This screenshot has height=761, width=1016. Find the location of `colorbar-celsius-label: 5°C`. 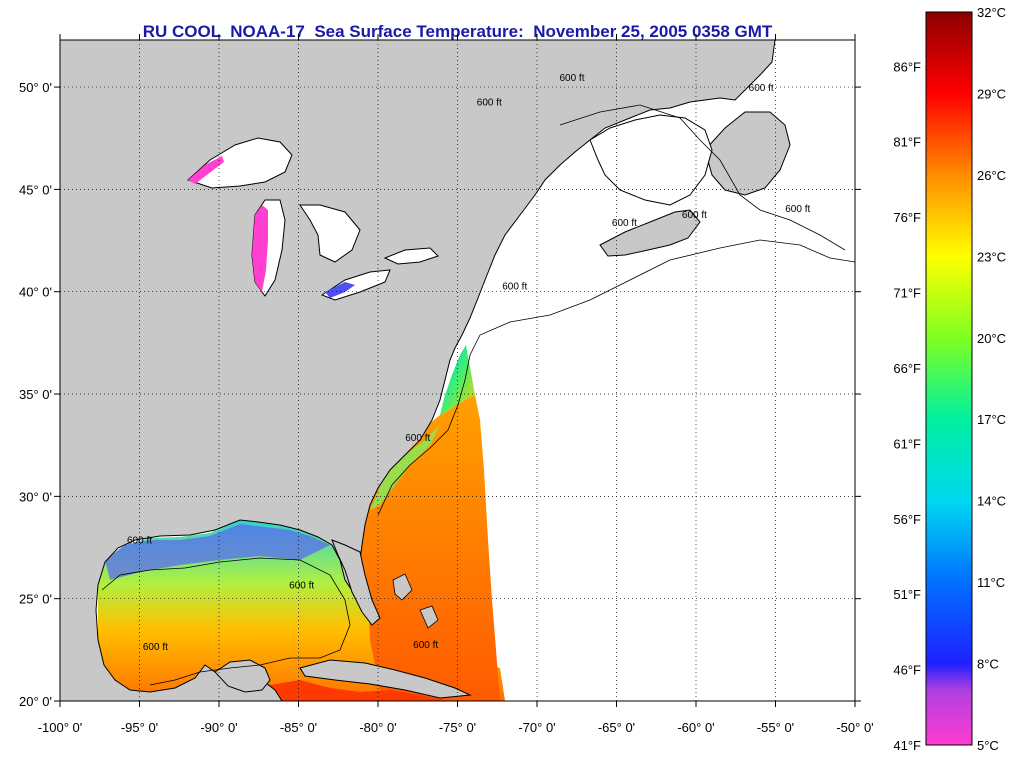

colorbar-celsius-label: 5°C is located at coordinates (988, 745).